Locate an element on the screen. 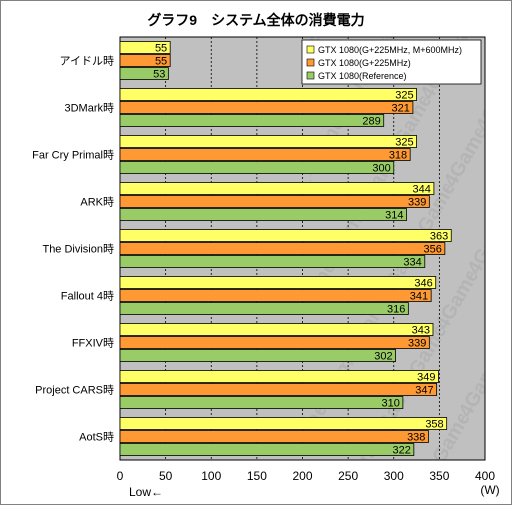 The width and height of the screenshot is (512, 505). category-label: Far Cry Primal時 is located at coordinates (73, 155).